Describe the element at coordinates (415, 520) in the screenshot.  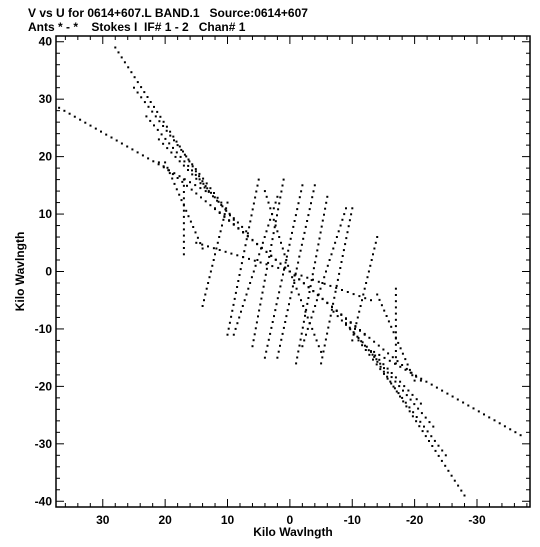
I see `x-tick-label: -20` at that location.